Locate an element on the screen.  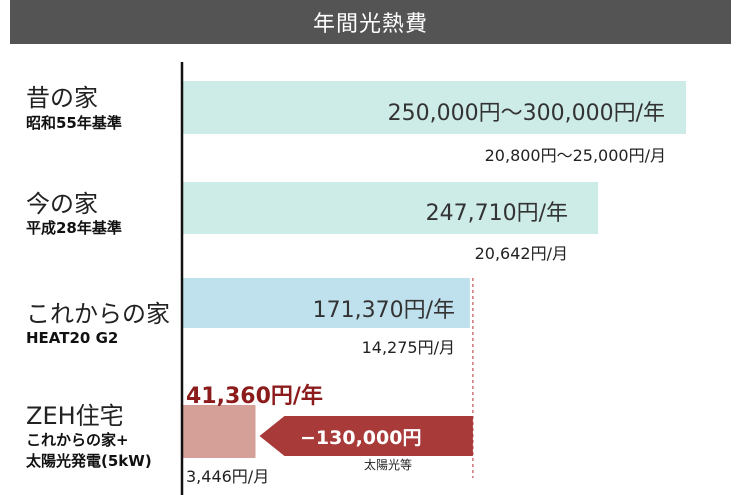
category-sub-now: 平成28年基準 is located at coordinates (74, 228).